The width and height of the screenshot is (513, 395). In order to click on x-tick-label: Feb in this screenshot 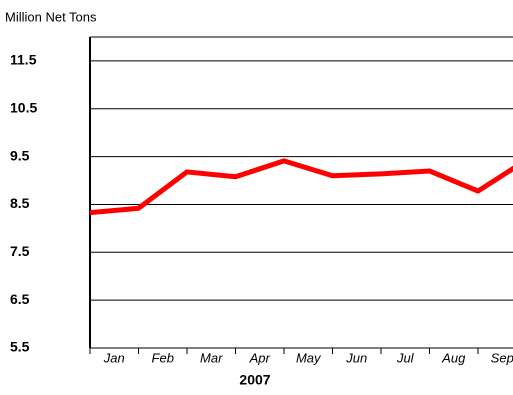, I will do `click(163, 357)`.